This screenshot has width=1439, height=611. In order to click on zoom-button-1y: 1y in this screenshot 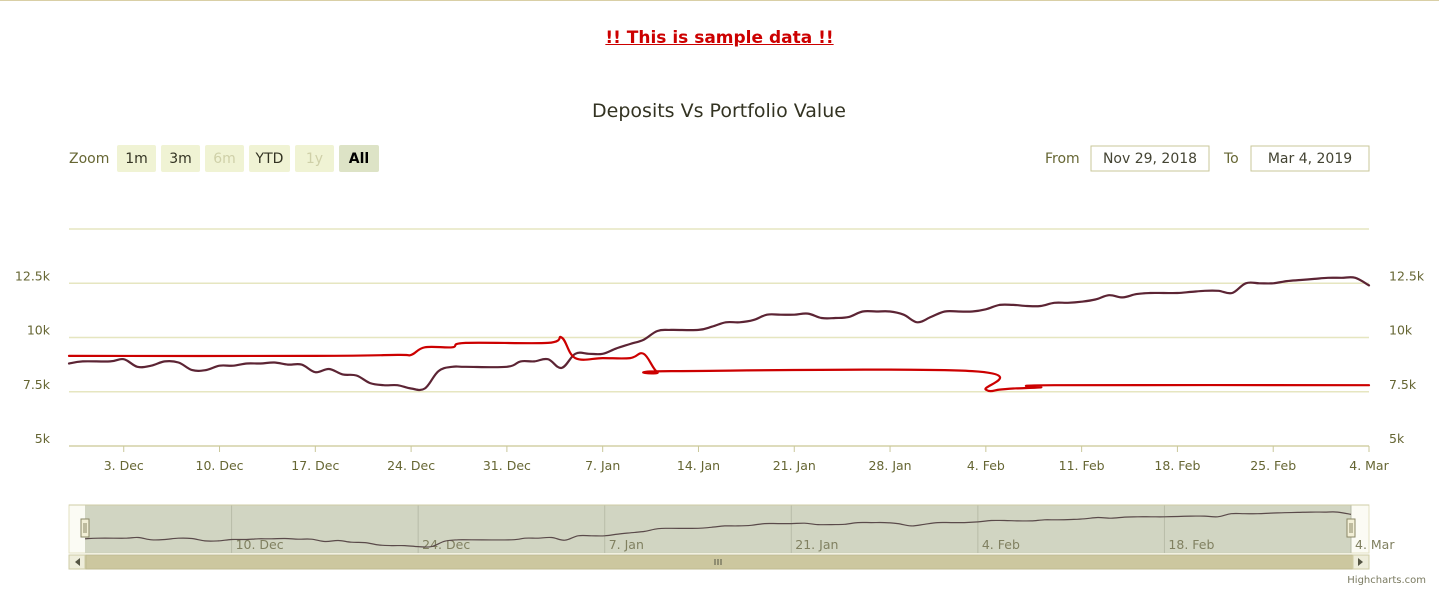, I will do `click(314, 158)`.